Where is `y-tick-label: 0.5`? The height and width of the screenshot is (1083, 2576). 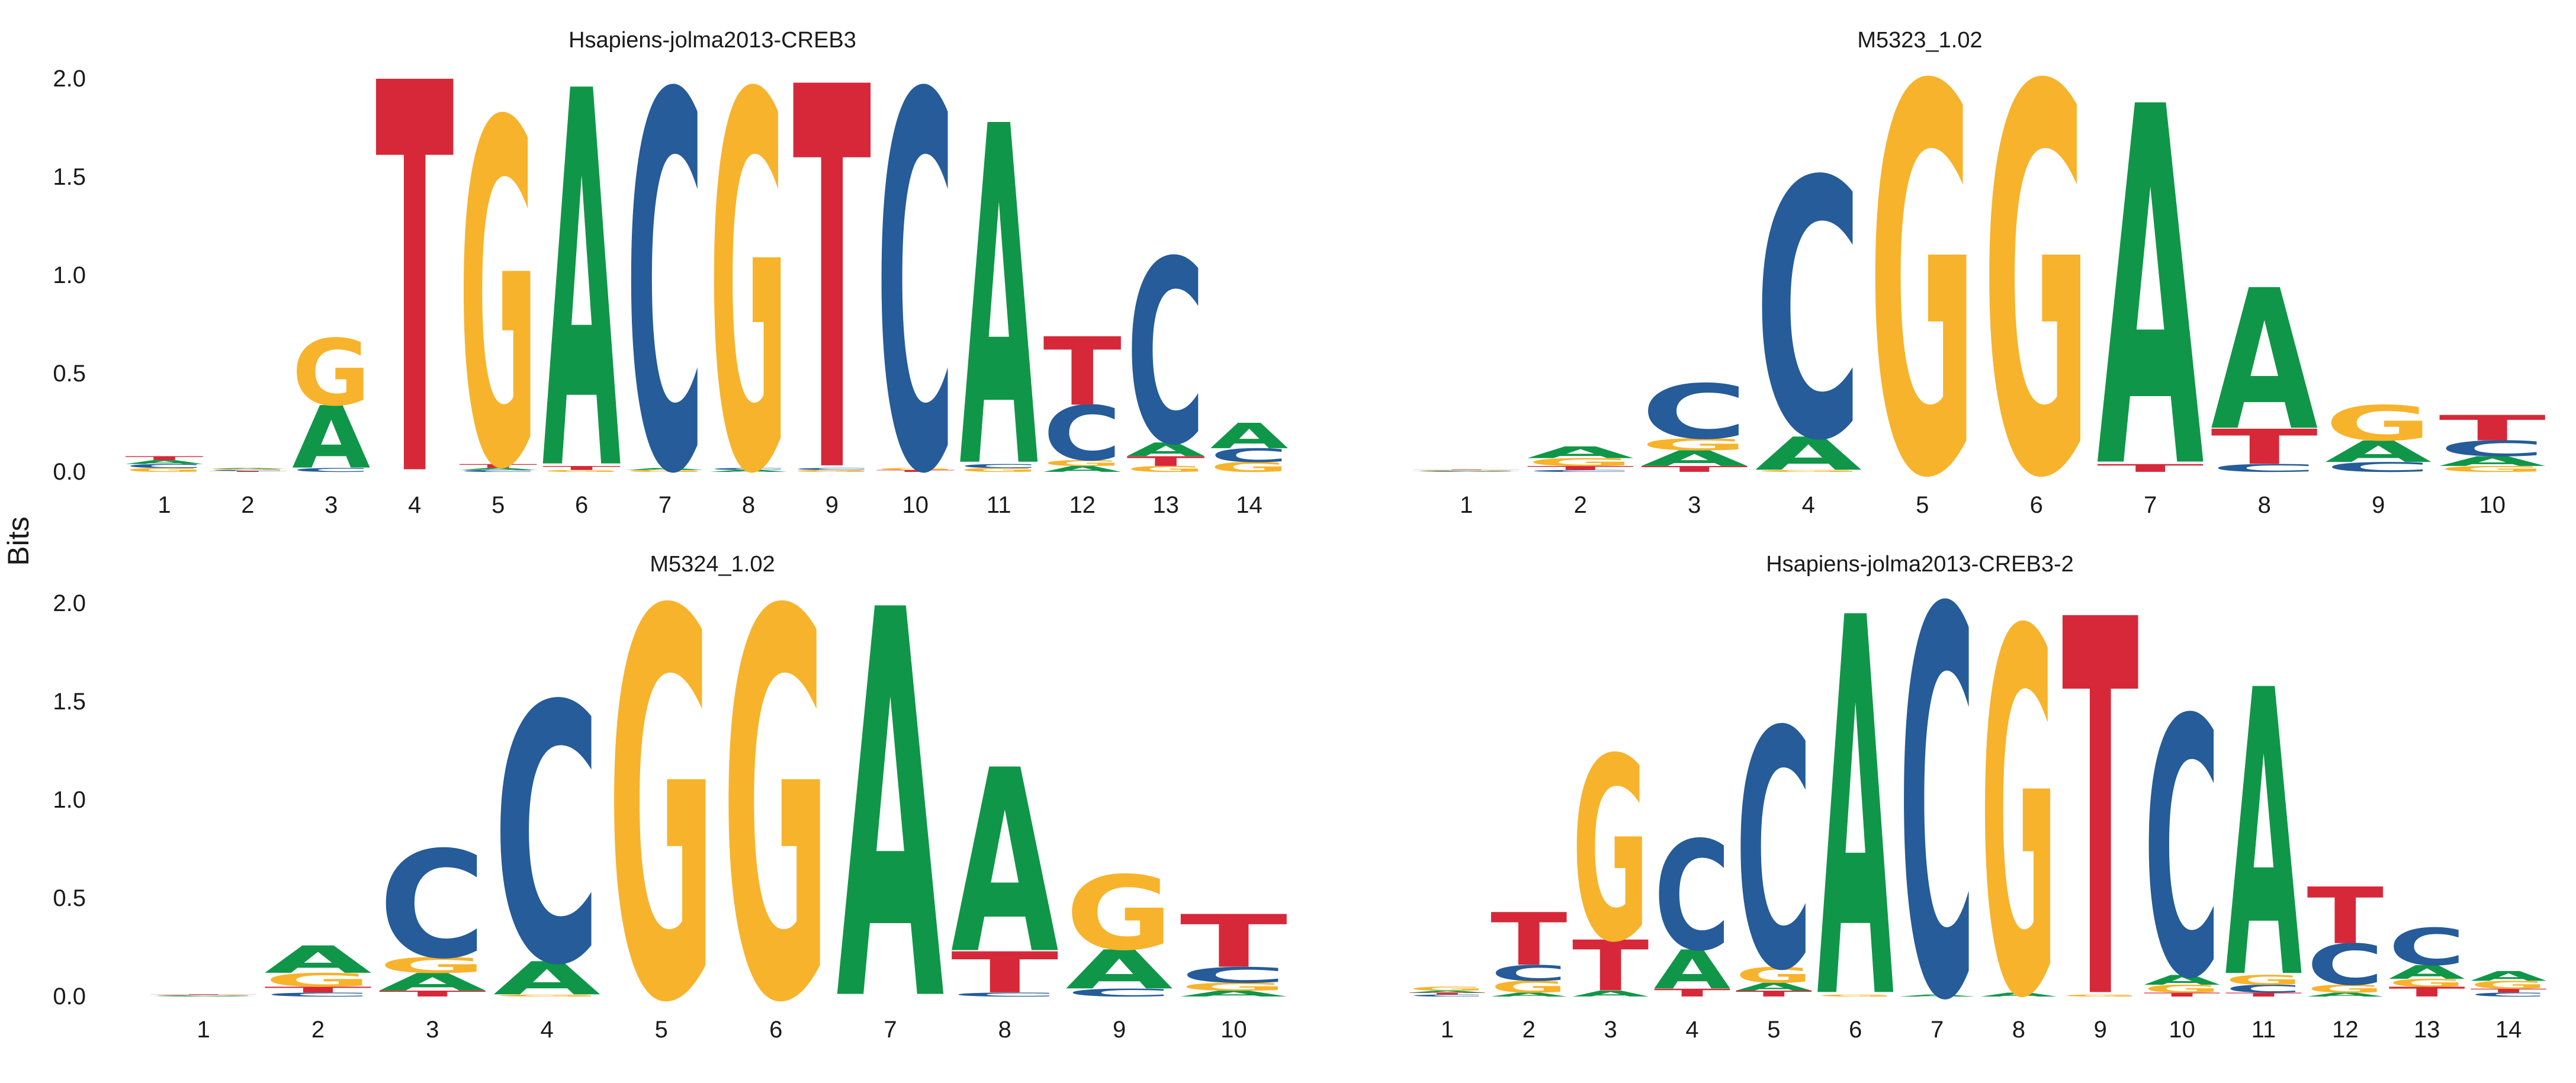
y-tick-label: 0.5 is located at coordinates (69, 374).